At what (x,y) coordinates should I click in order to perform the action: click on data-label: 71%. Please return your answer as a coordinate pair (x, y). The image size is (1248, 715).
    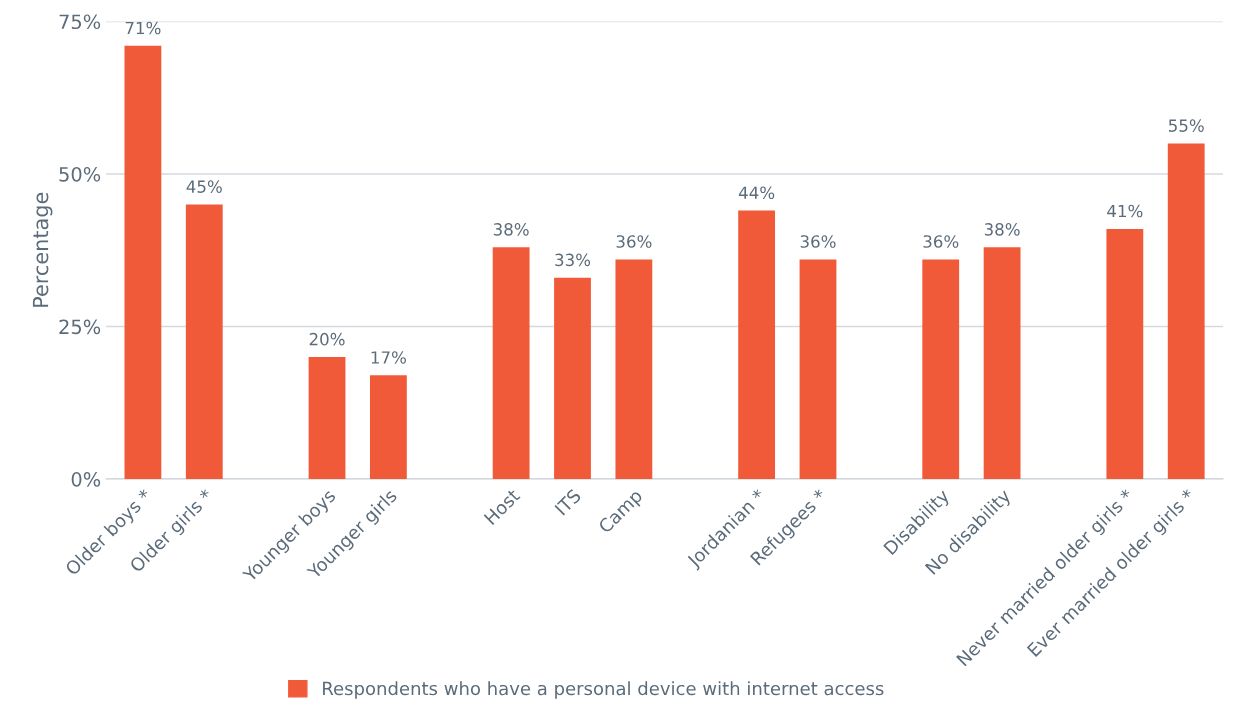
    Looking at the image, I should click on (143, 28).